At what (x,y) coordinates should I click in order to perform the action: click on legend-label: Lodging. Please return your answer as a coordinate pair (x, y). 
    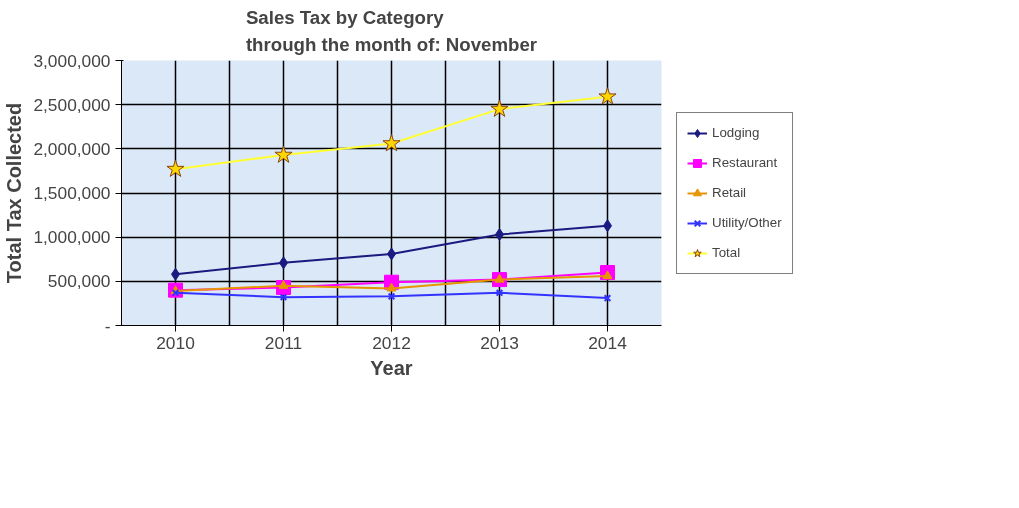
    Looking at the image, I should click on (736, 132).